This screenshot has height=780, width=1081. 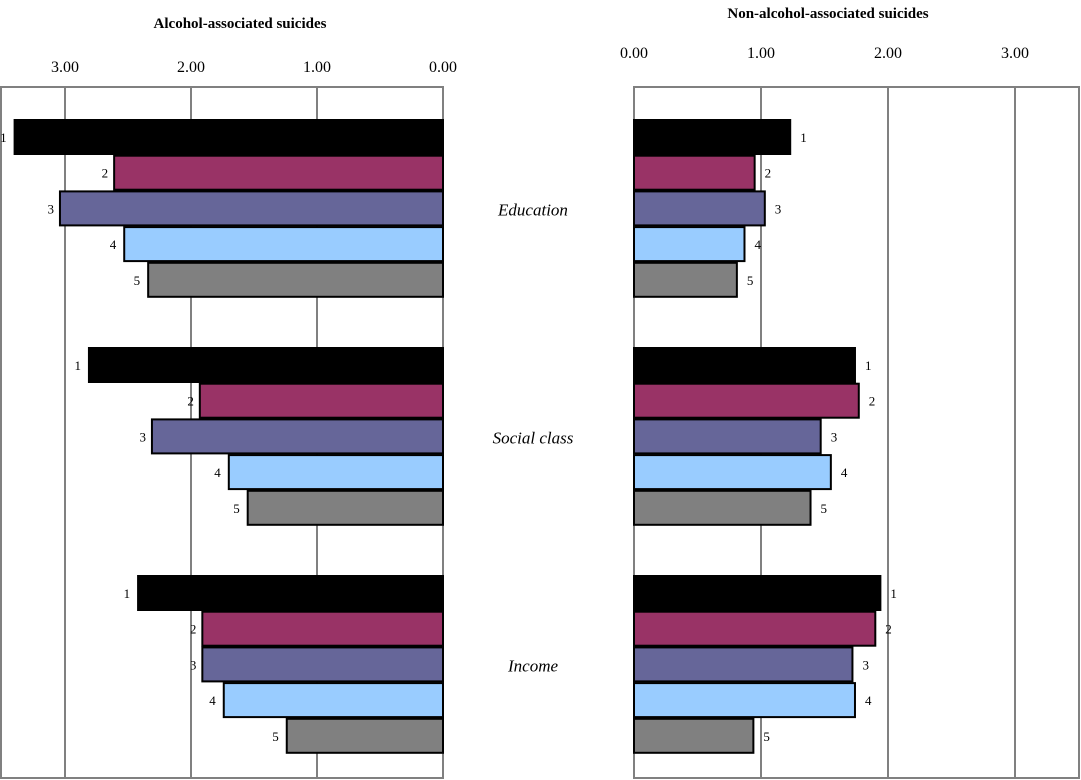 I want to click on right-tick-label: 1.00, so click(x=761, y=53).